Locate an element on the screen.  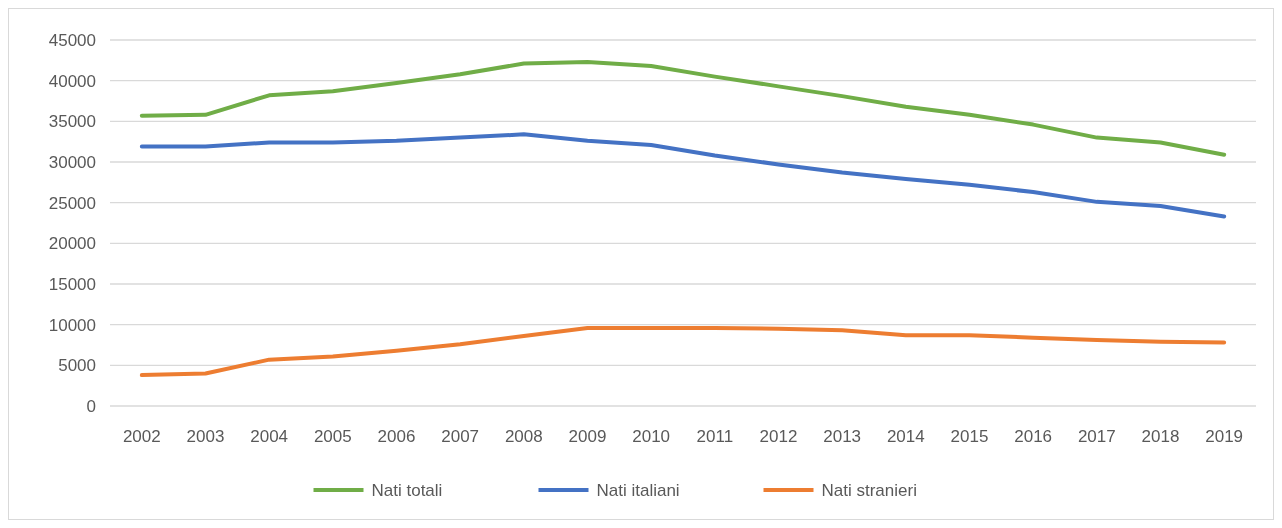
y-tick-label: 20000 is located at coordinates (72, 244).